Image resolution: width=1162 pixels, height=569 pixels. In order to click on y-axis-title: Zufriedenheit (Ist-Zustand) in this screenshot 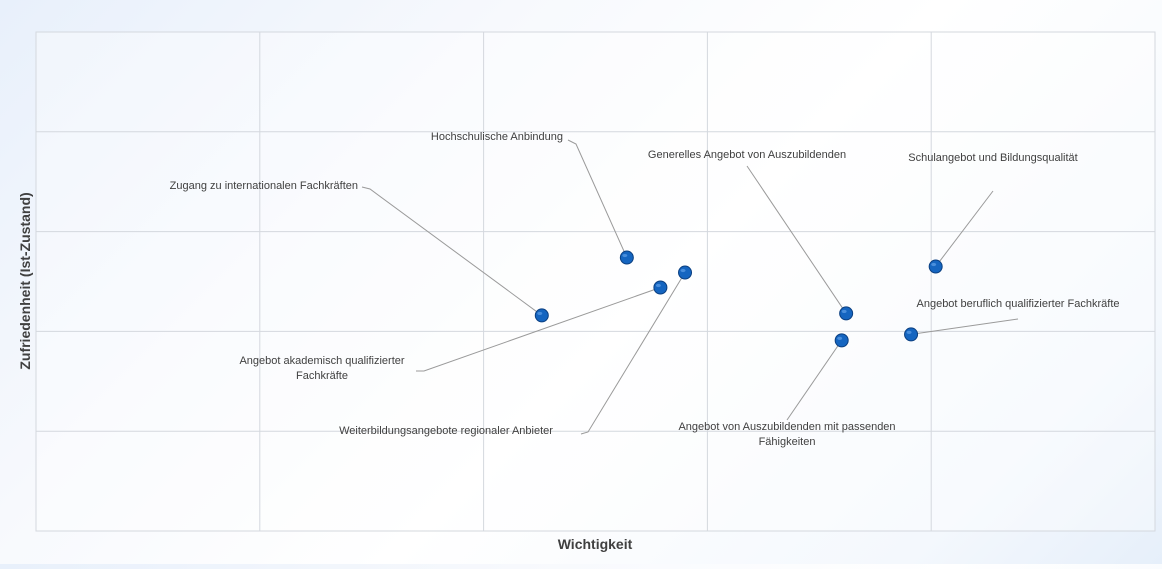, I will do `click(25, 280)`.